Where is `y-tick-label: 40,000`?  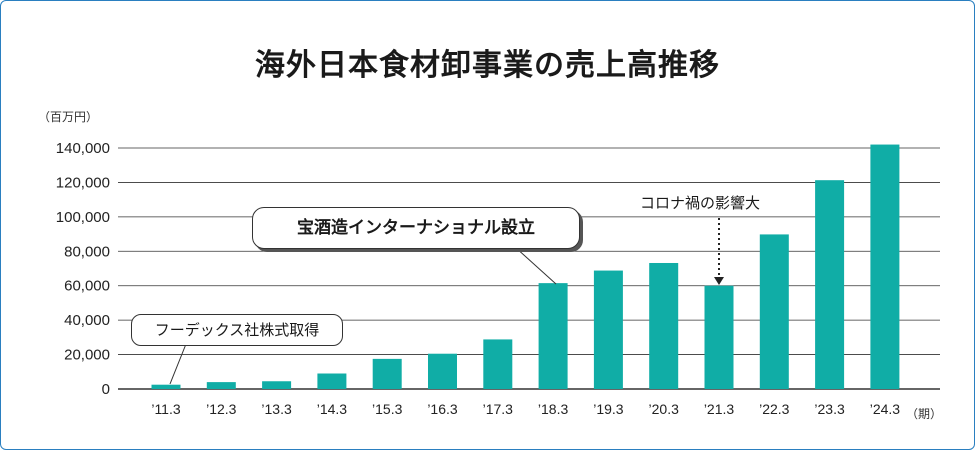 y-tick-label: 40,000 is located at coordinates (87, 320).